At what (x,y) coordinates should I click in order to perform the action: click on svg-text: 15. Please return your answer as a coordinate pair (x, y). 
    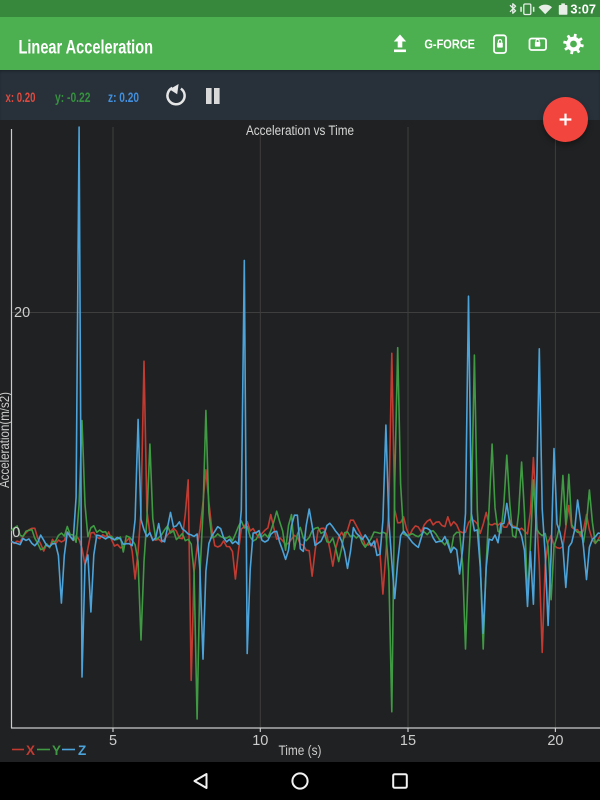
    Looking at the image, I should click on (408, 741).